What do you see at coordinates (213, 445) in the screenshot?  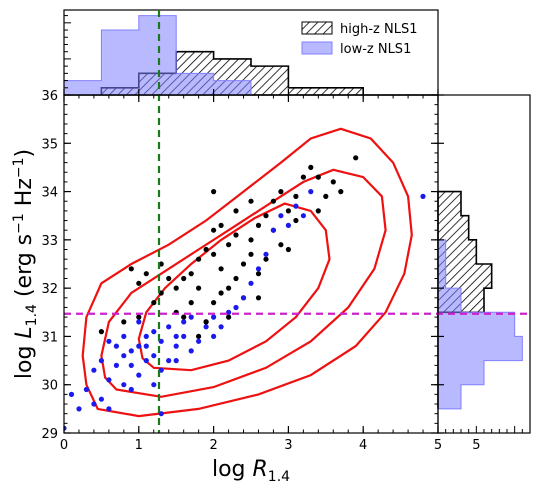 I see `x-tick-label: 2` at bounding box center [213, 445].